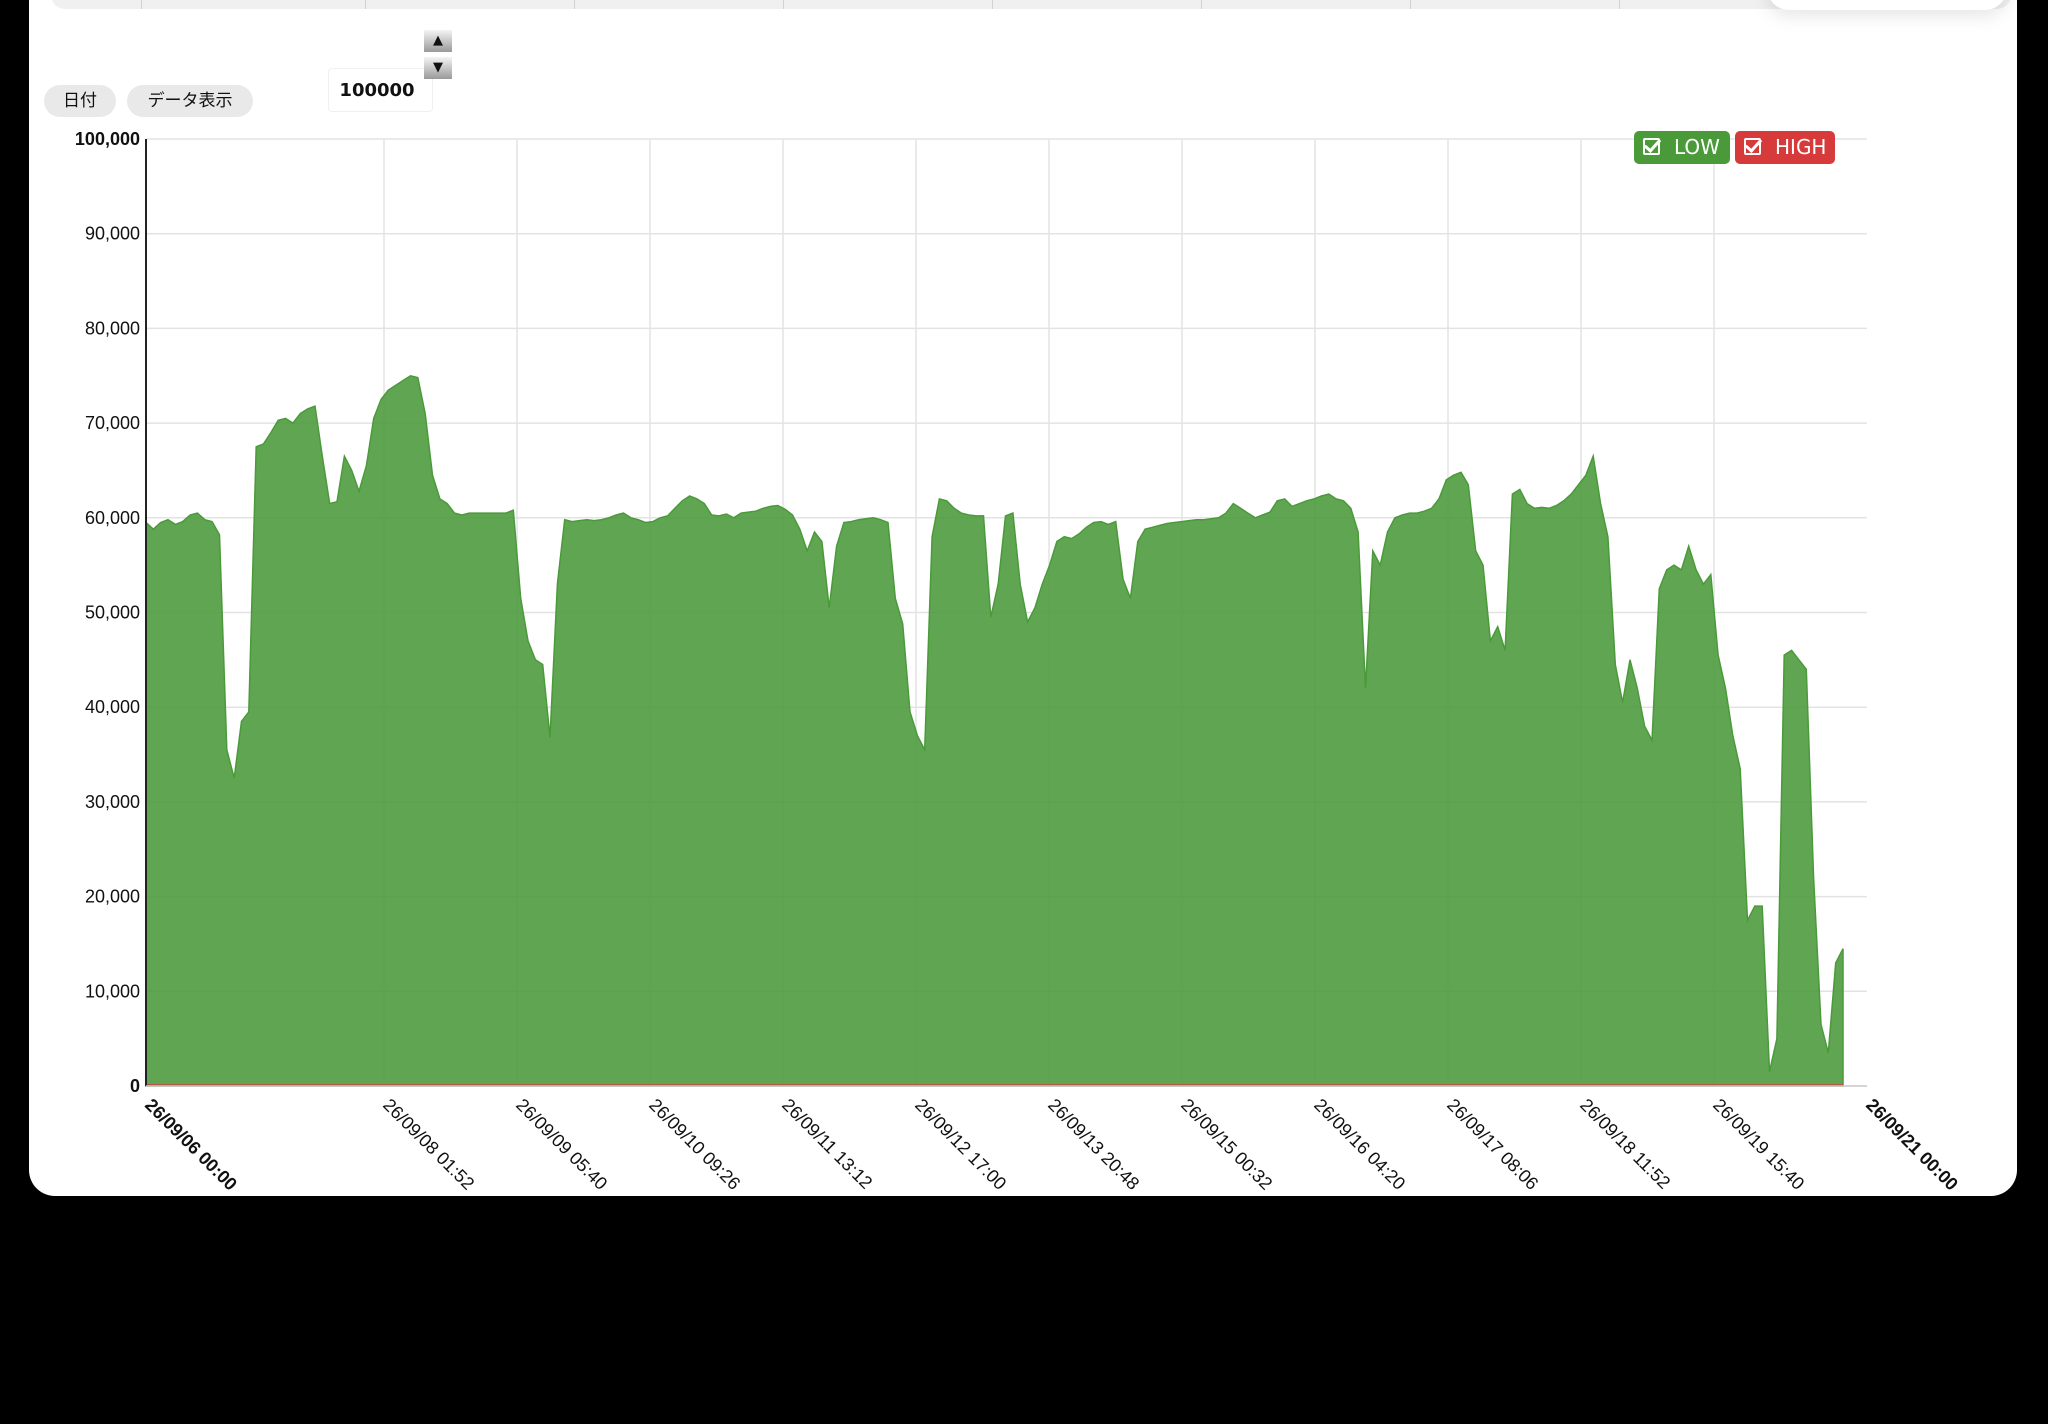  Describe the element at coordinates (191, 1145) in the screenshot. I see `x-tick-label: 26/09/06 00:00` at that location.